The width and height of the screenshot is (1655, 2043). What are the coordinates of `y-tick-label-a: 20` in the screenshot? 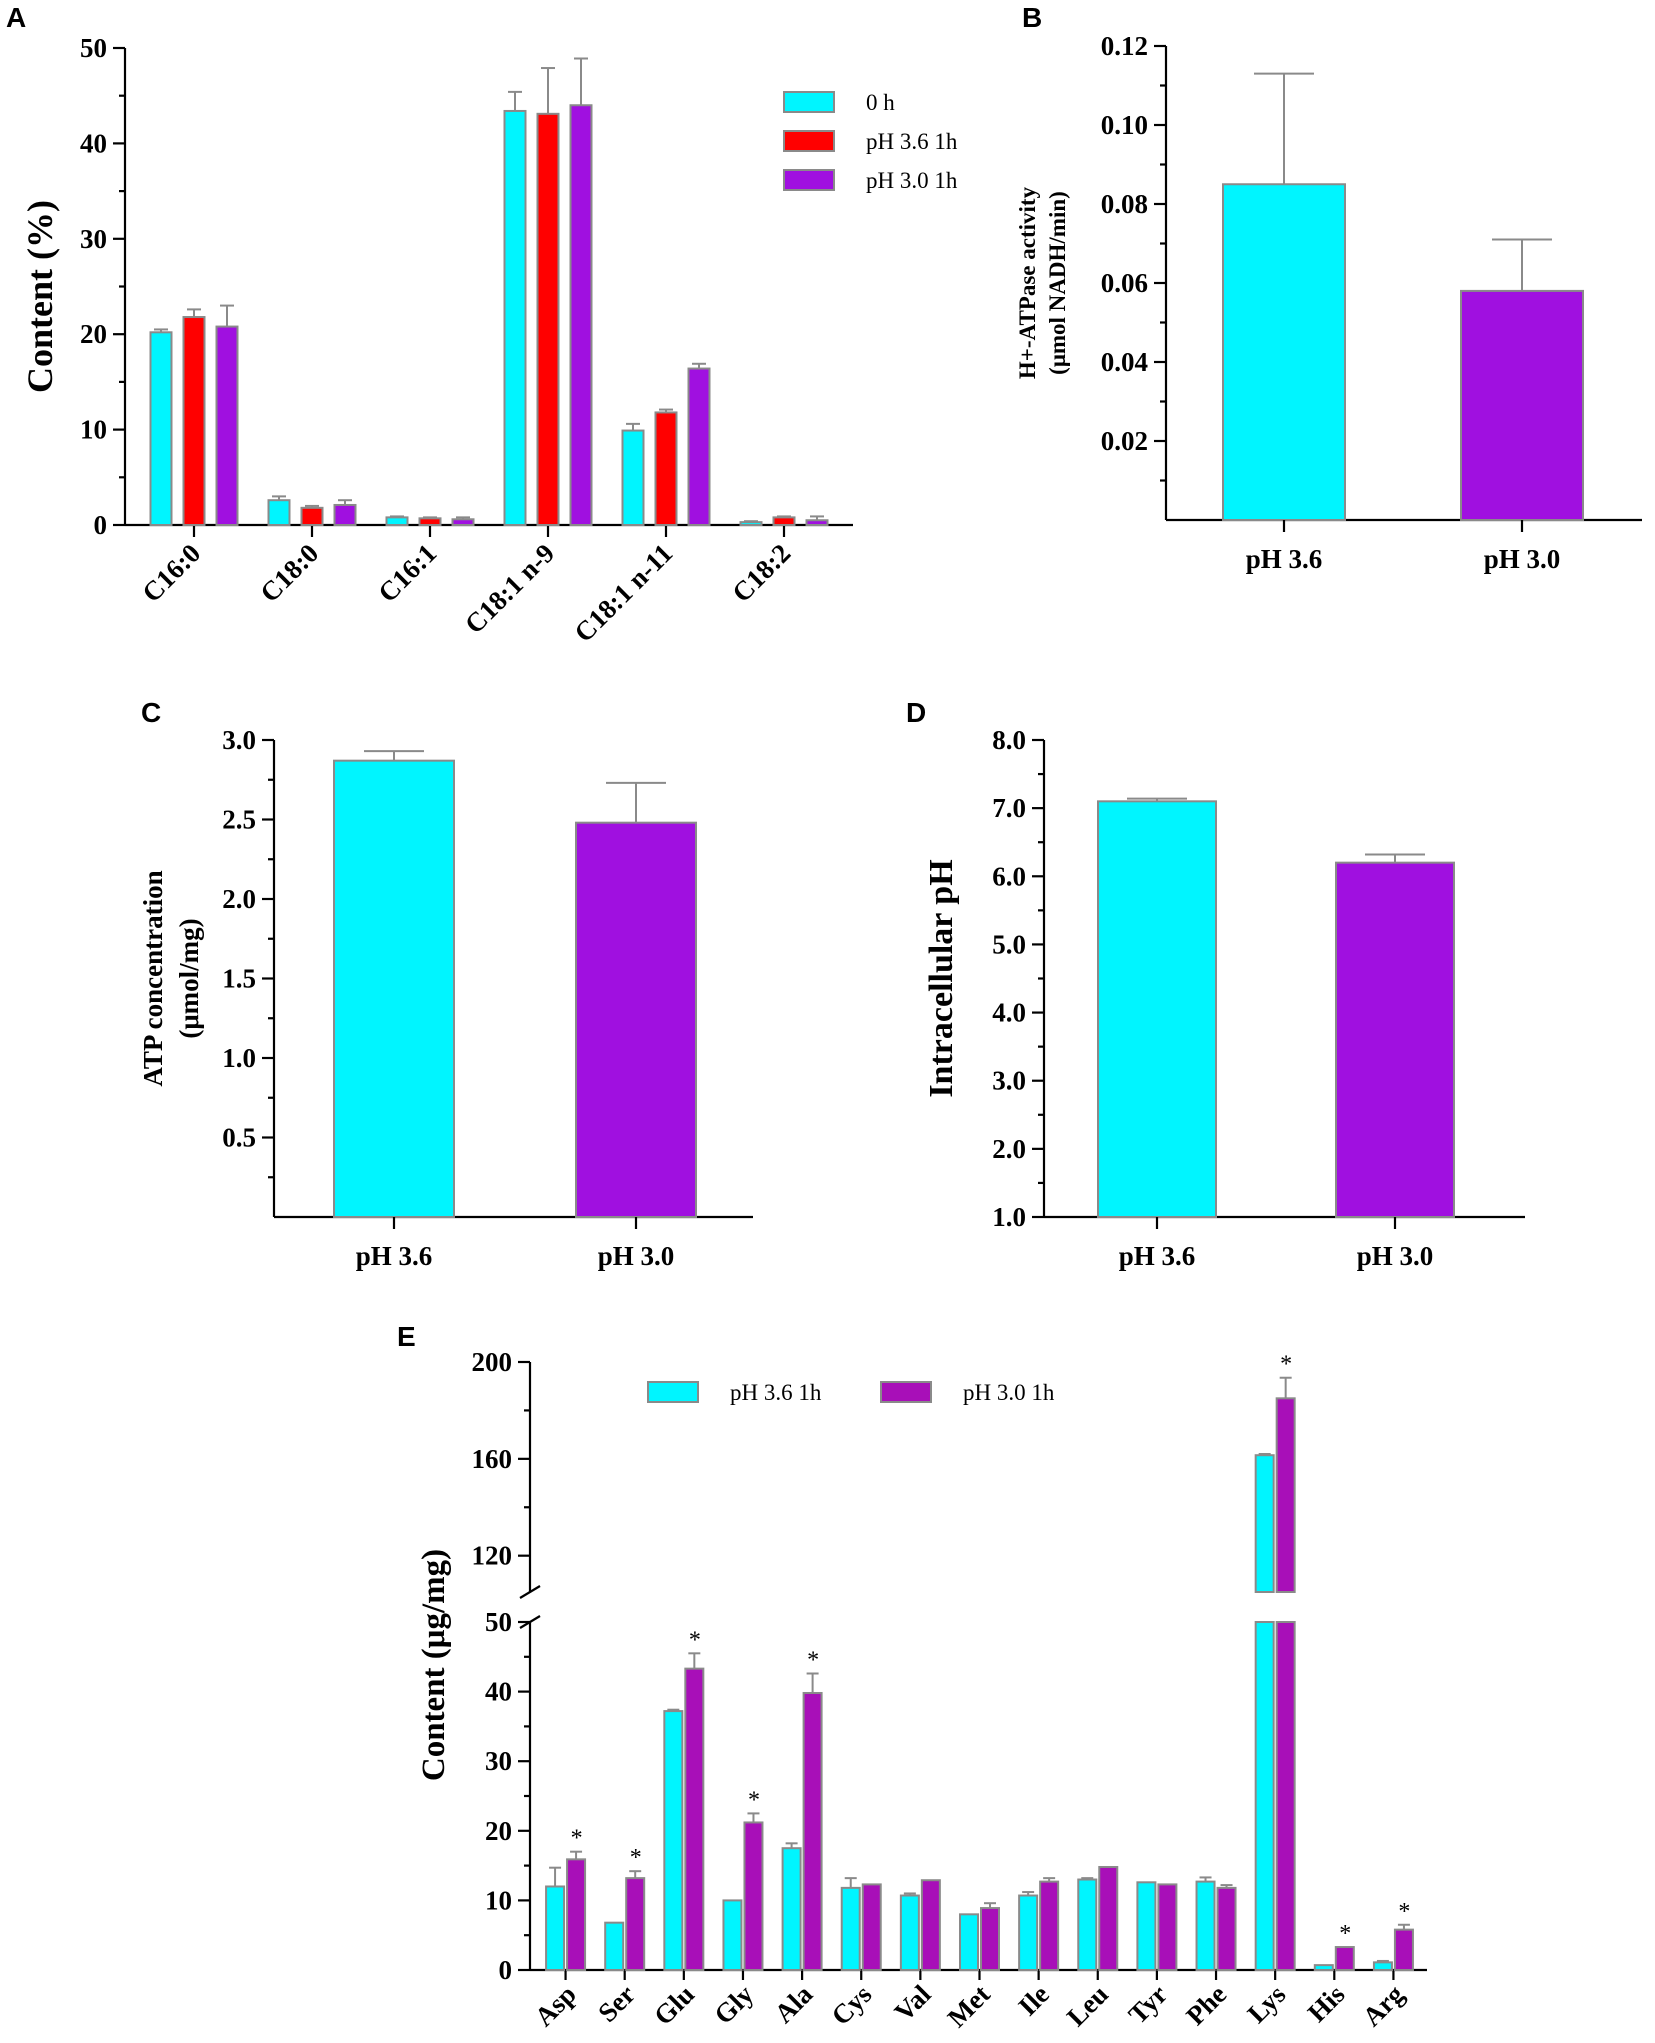 It's located at (93, 334).